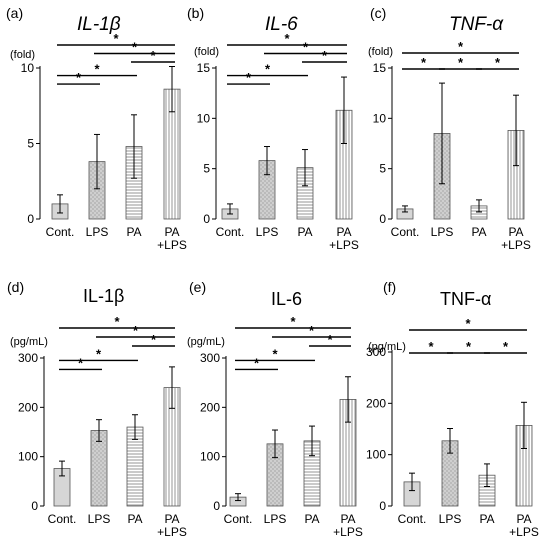 The image size is (550, 542). Describe the element at coordinates (378, 13) in the screenshot. I see `panel-label: (c)` at that location.